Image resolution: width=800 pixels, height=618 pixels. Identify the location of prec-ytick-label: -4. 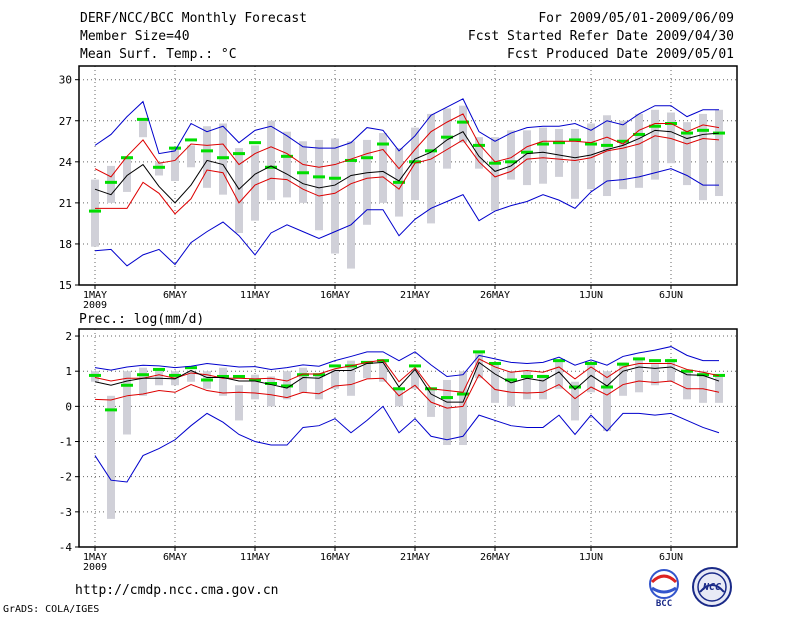
(66, 547).